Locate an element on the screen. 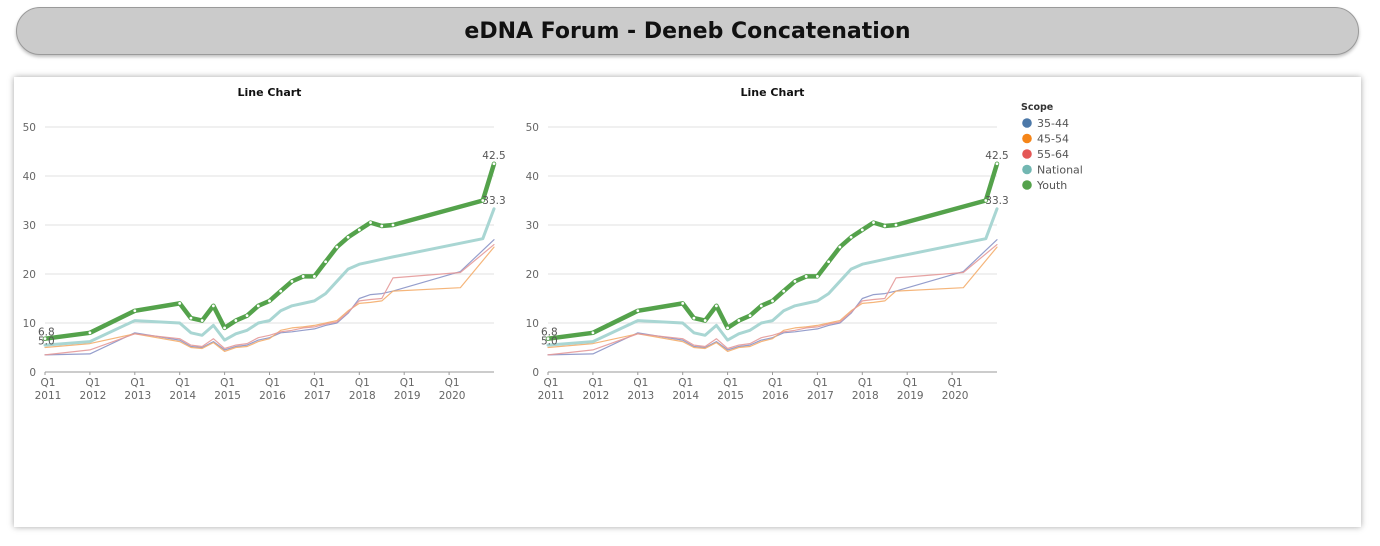 Image resolution: width=1380 pixels, height=546 pixels. data-label: 5.0 is located at coordinates (46, 342).